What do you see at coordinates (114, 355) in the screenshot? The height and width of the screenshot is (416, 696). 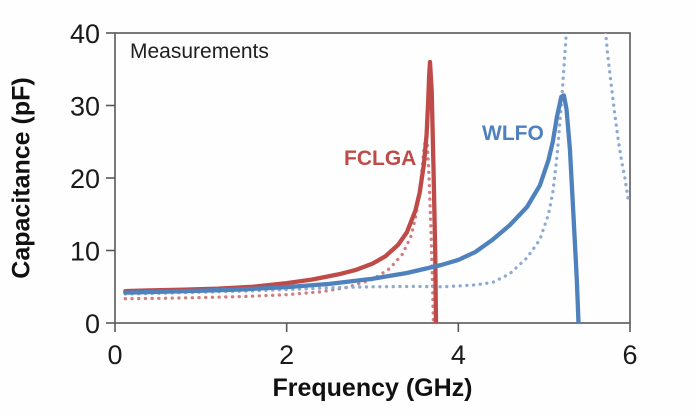 I see `x-tick-label-0: 0` at bounding box center [114, 355].